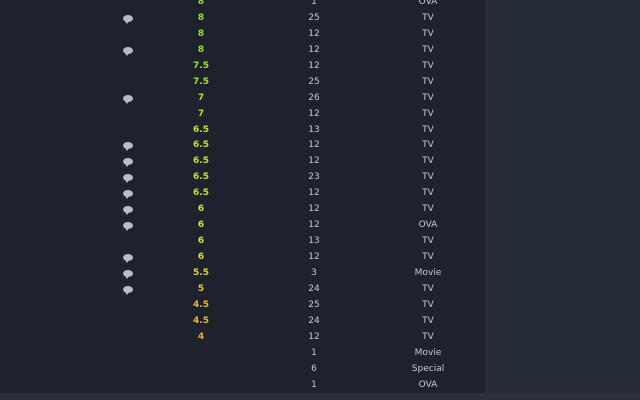 The width and height of the screenshot is (640, 400). Describe the element at coordinates (242, 386) in the screenshot. I see `table-row: 1 OVA` at that location.